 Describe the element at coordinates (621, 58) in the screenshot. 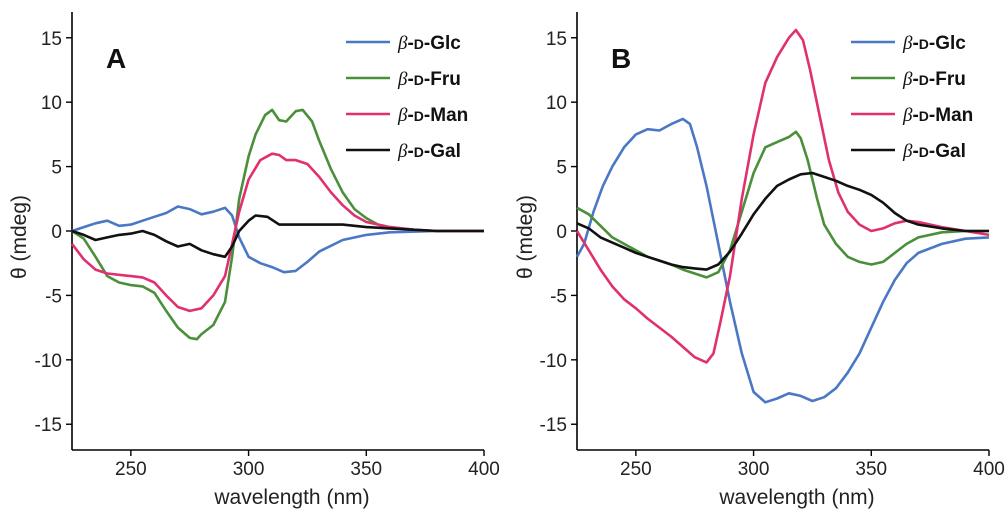

I see `panel-label: B` at that location.